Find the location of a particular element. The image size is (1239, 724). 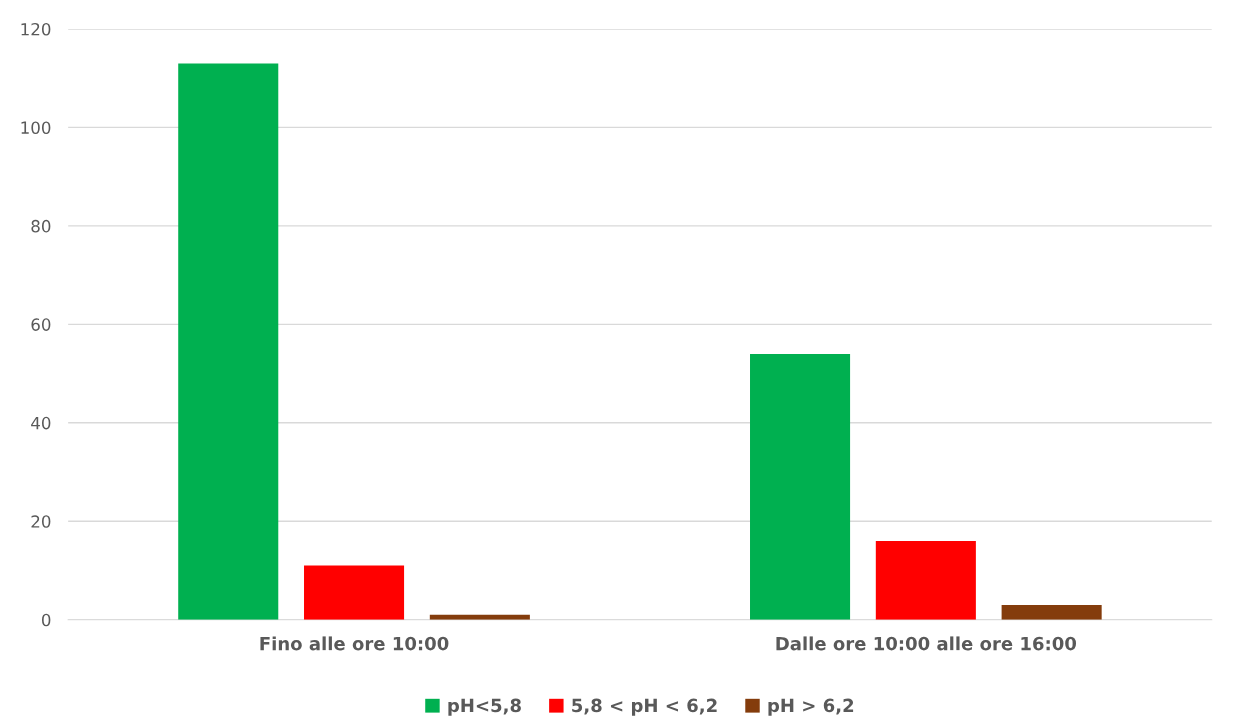

y-tick-label: 60 is located at coordinates (41, 324).